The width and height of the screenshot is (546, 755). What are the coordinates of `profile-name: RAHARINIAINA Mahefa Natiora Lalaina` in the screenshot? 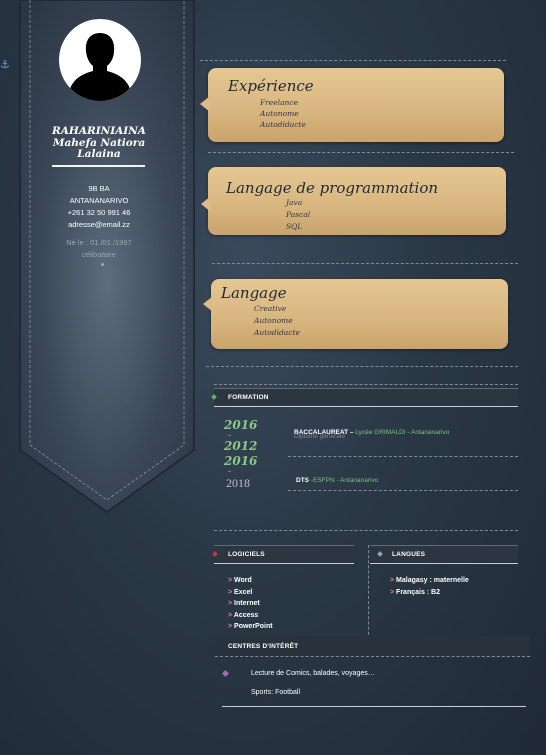 It's located at (99, 143).